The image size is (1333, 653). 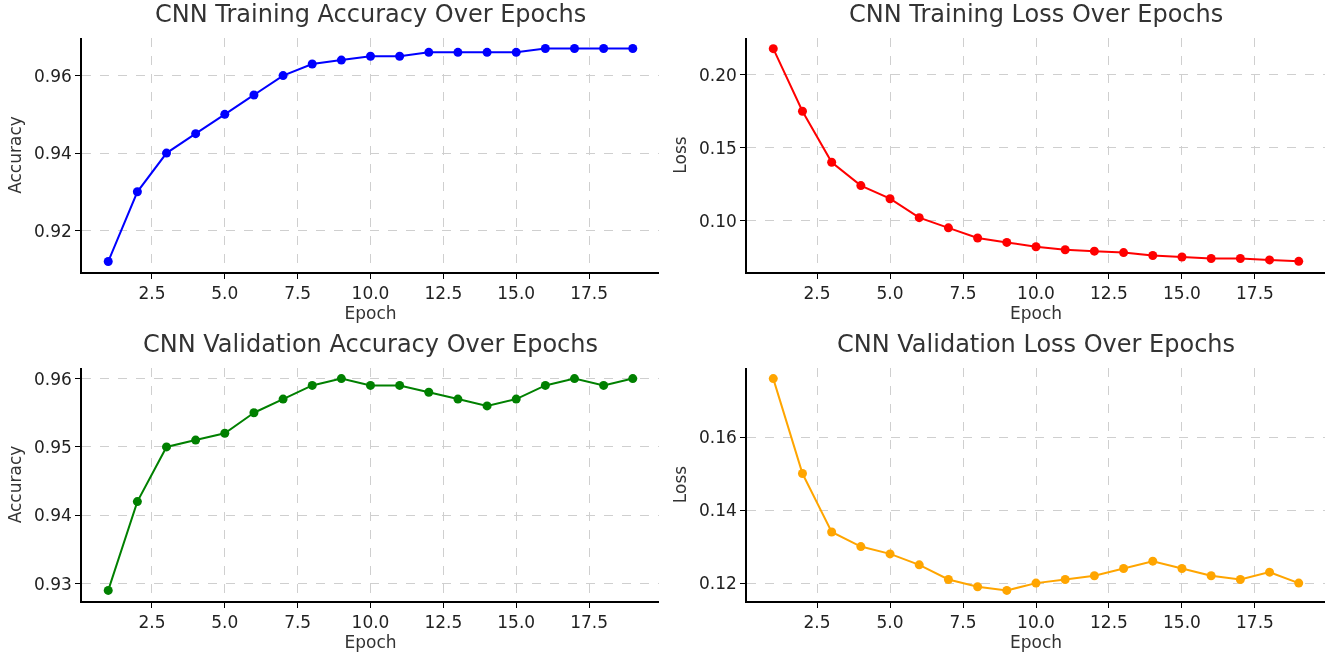 I want to click on y-tick-label: 0.94, so click(x=52, y=515).